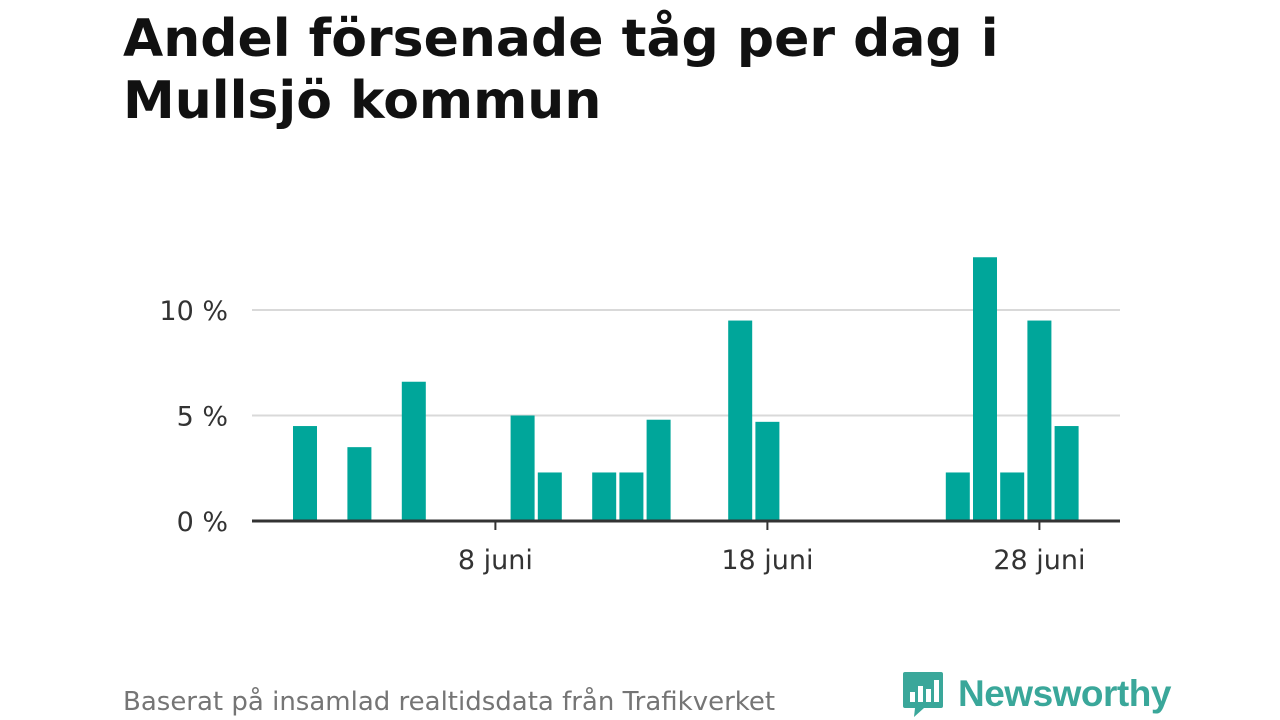 This screenshot has width=1280, height=720. Describe the element at coordinates (1064, 693) in the screenshot. I see `brand-name: Newsworthy` at that location.